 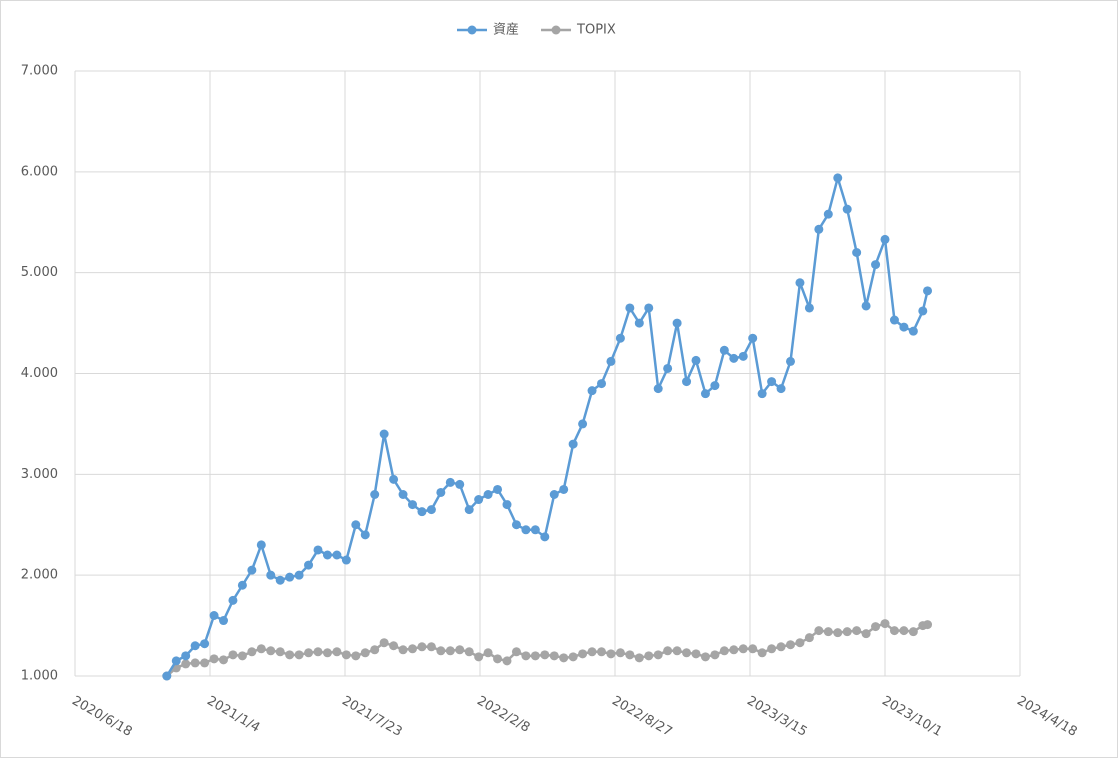 I want to click on y-tick-label: 5.000, so click(x=39, y=272).